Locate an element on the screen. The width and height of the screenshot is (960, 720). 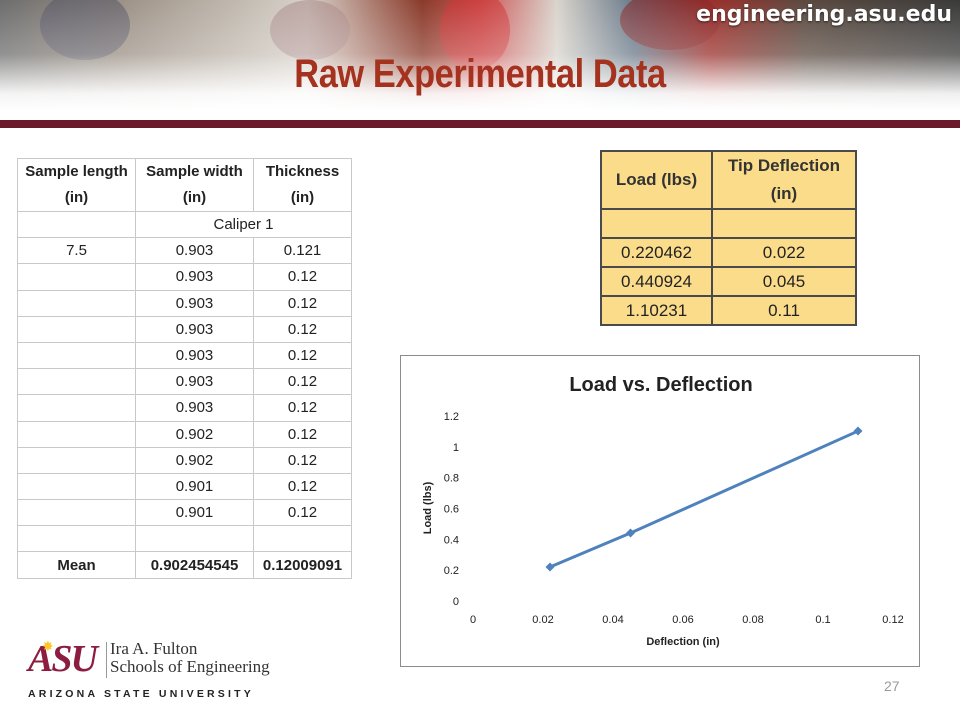
y-tick-label: 0.4 is located at coordinates (451, 540).